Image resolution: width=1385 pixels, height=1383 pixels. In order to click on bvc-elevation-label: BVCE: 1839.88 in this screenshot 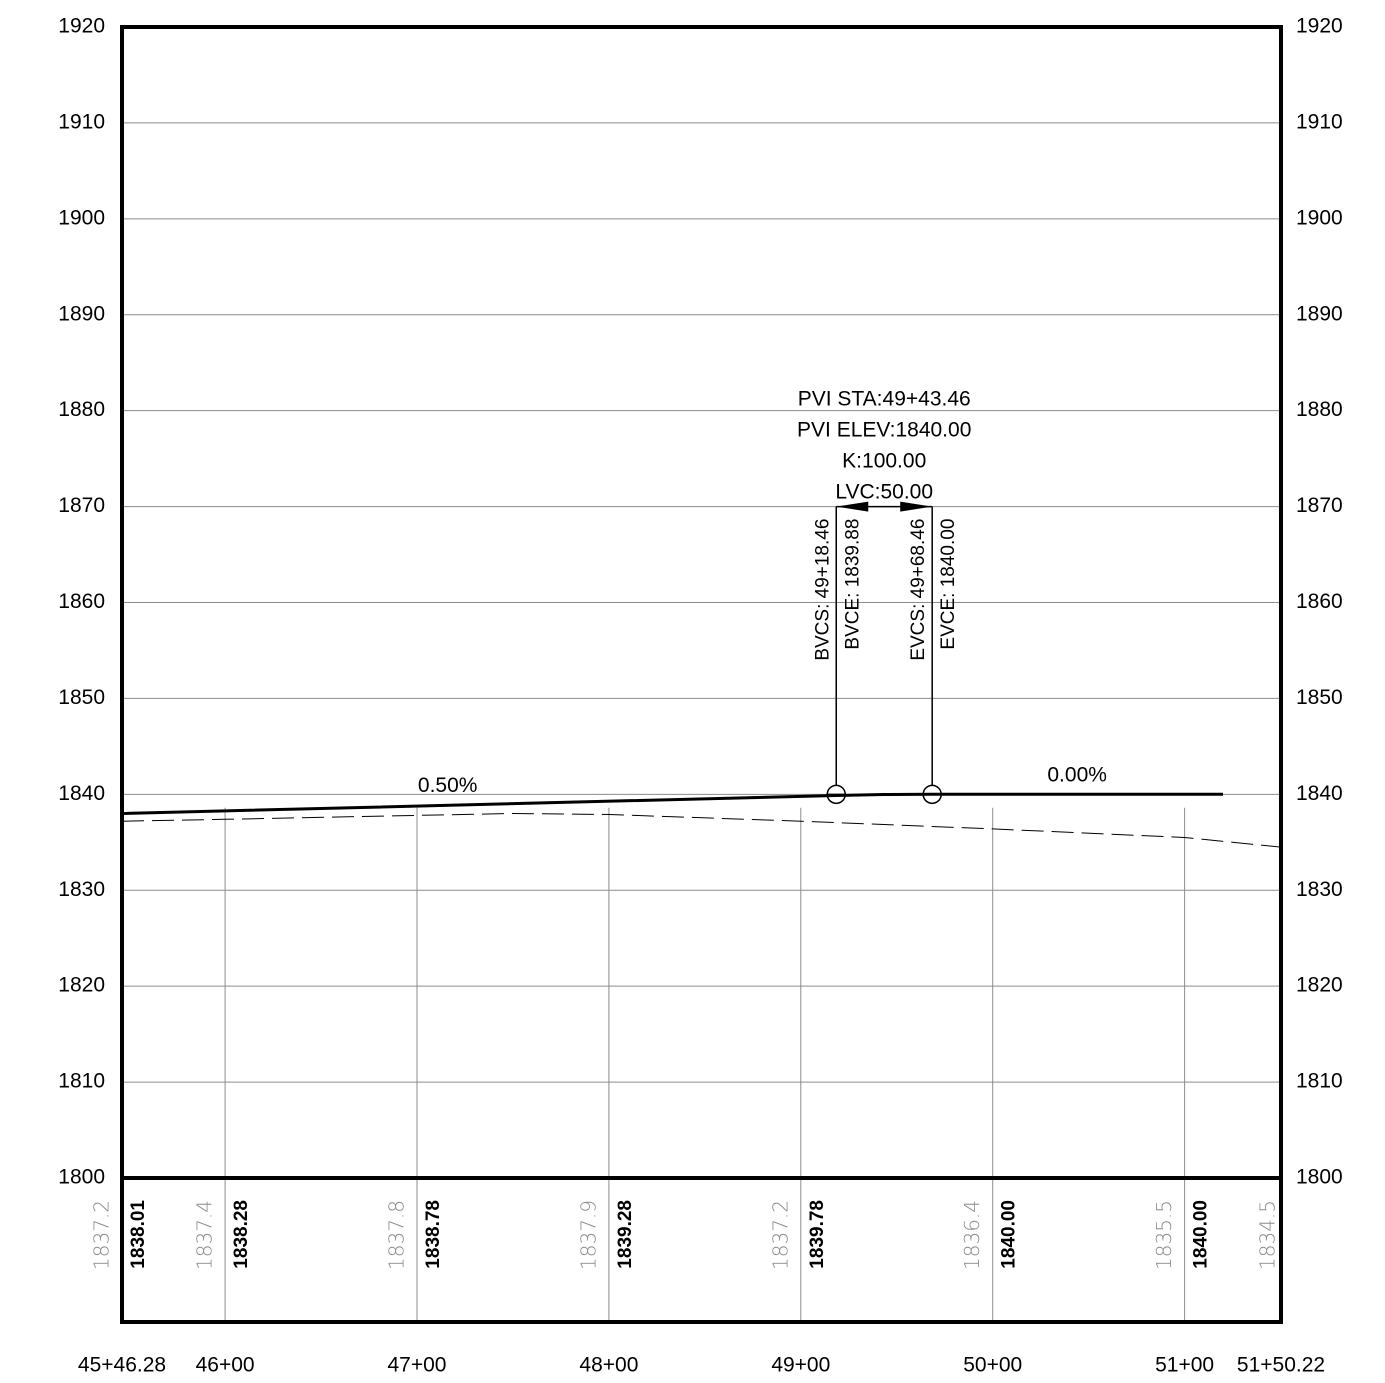, I will do `click(852, 584)`.